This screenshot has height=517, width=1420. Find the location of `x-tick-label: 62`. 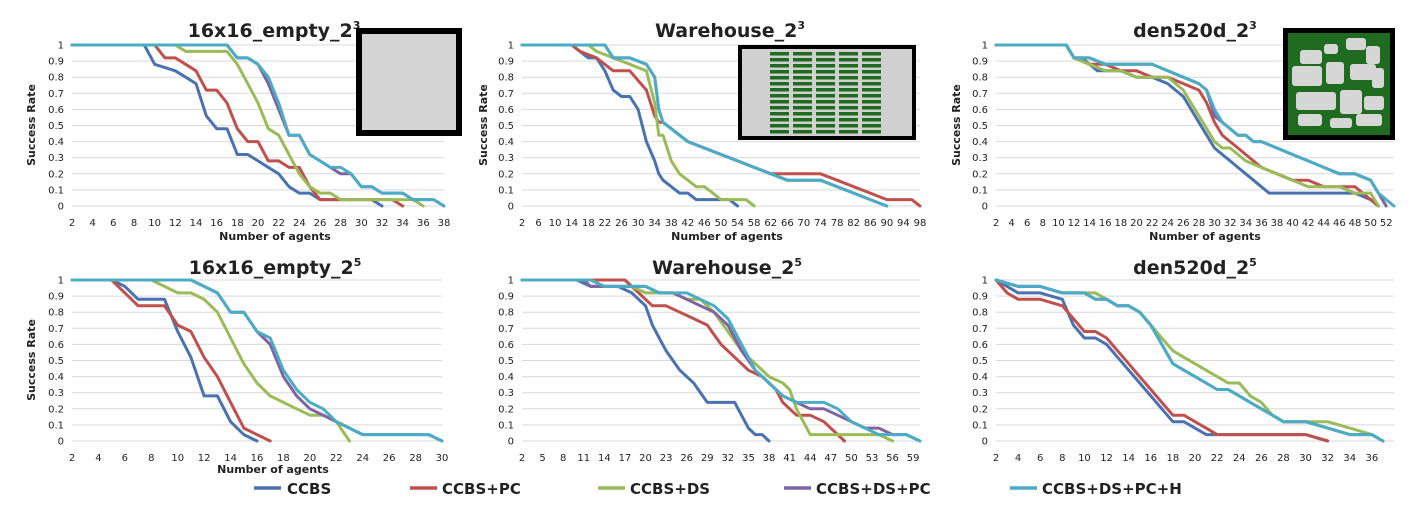

x-tick-label: 62 is located at coordinates (770, 223).